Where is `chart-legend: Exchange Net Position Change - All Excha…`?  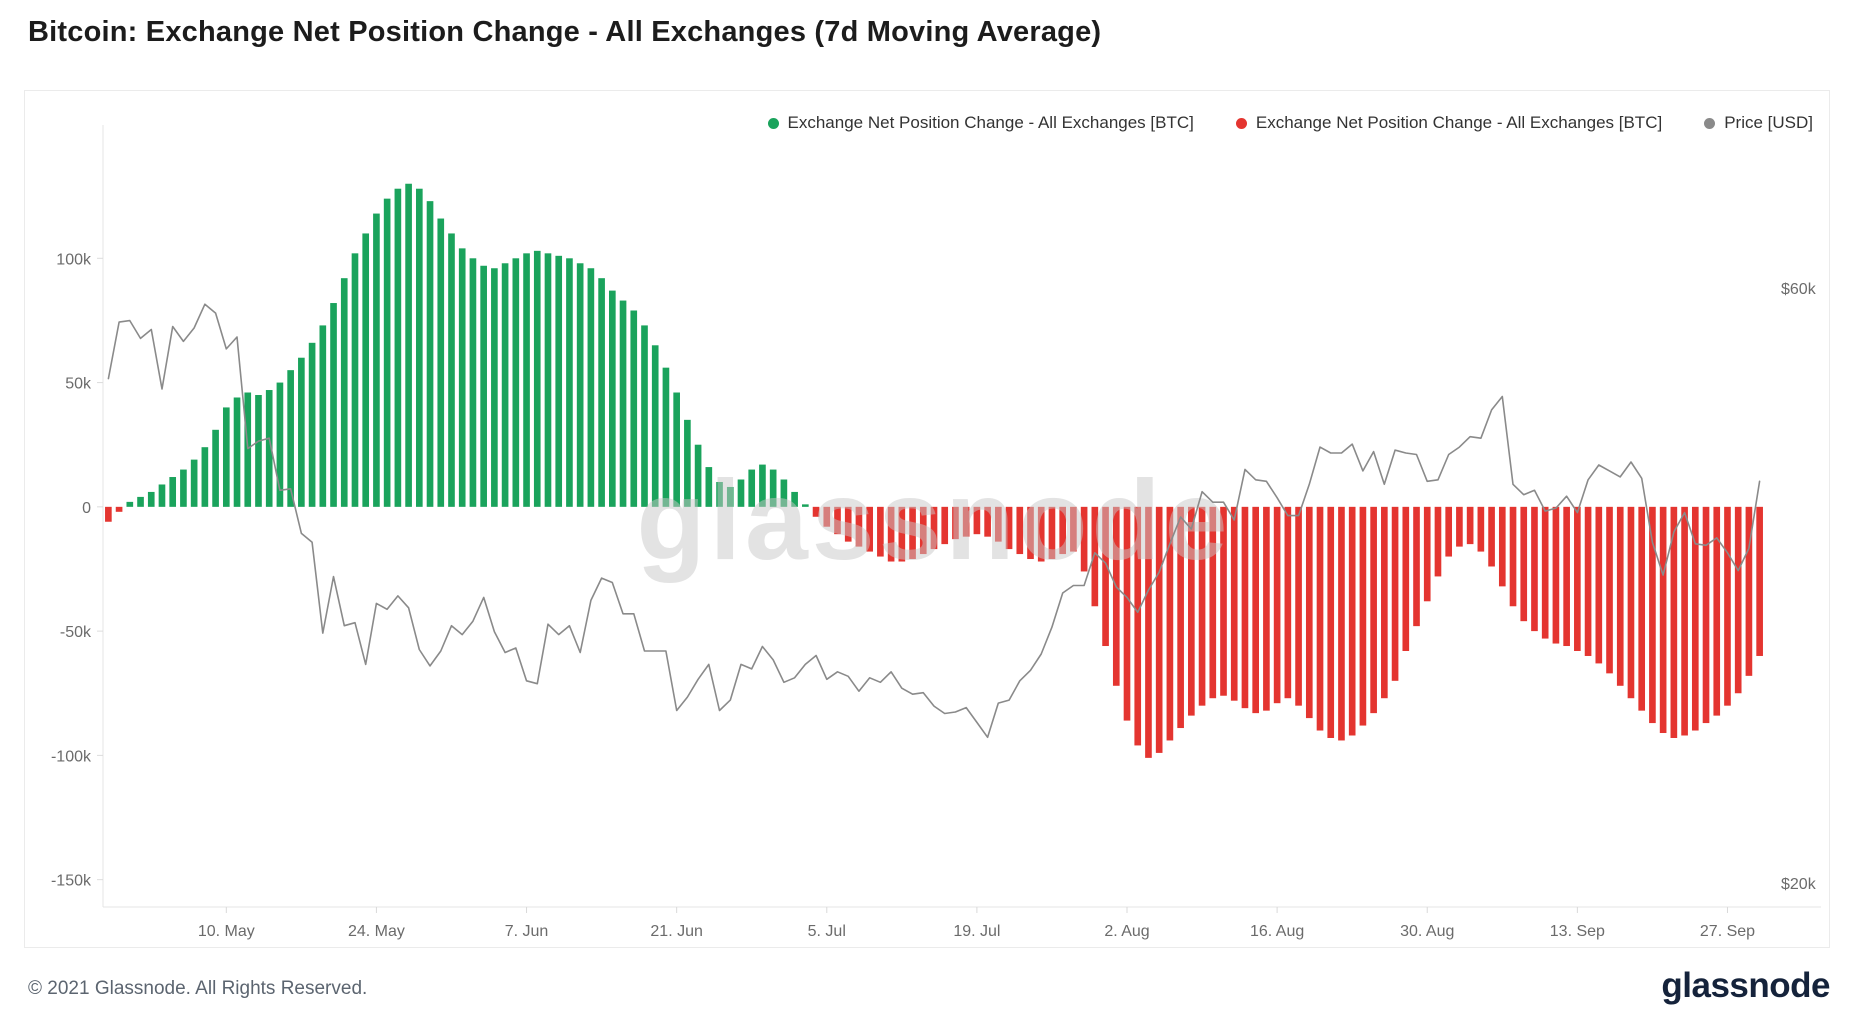
chart-legend: Exchange Net Position Change - All Excha… is located at coordinates (1290, 123).